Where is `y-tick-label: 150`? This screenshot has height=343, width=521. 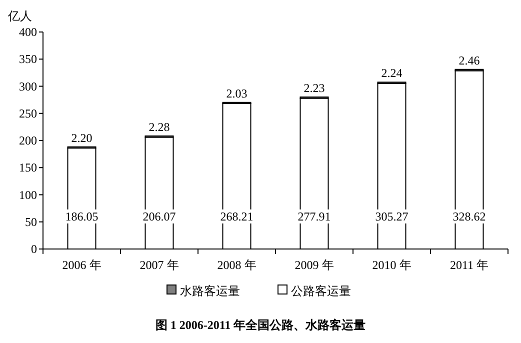 y-tick-label: 150 is located at coordinates (28, 167).